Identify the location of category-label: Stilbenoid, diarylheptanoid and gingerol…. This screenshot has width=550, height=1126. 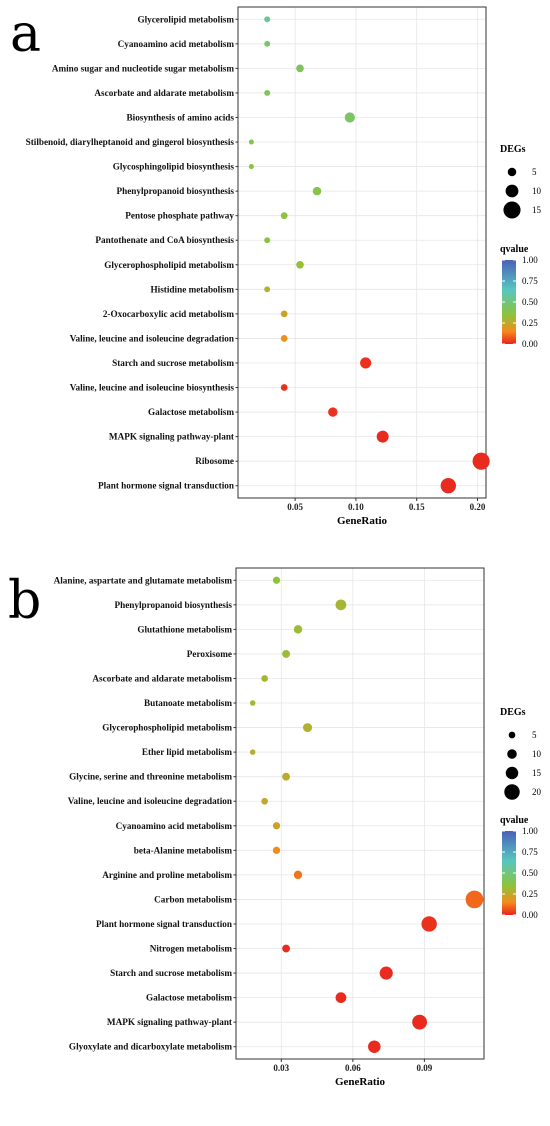
(130, 142).